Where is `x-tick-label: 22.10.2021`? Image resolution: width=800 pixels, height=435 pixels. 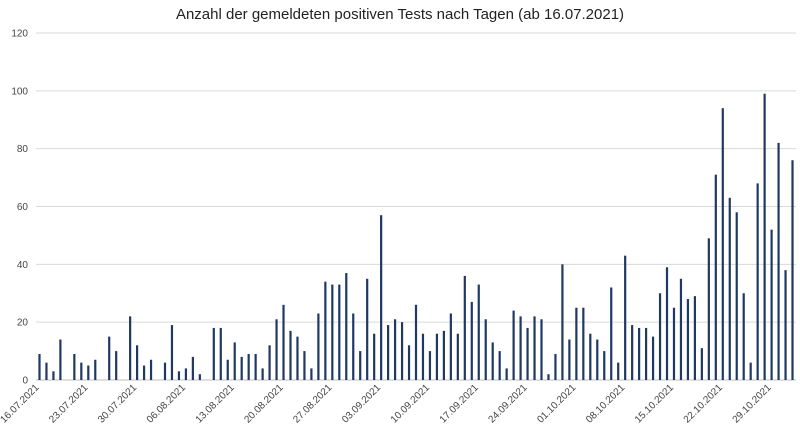 x-tick-label: 22.10.2021 is located at coordinates (703, 403).